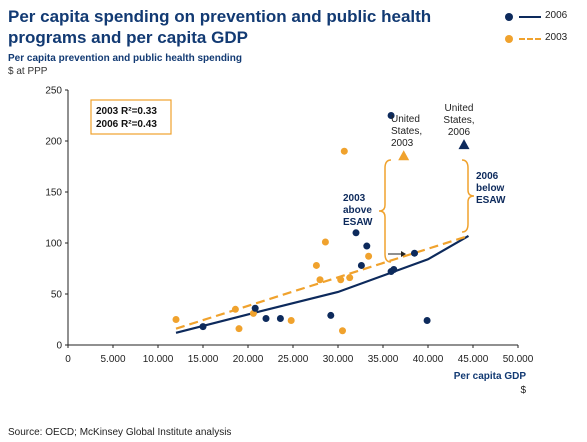  What do you see at coordinates (509, 17) in the screenshot?
I see `legend-marker-2006` at bounding box center [509, 17].